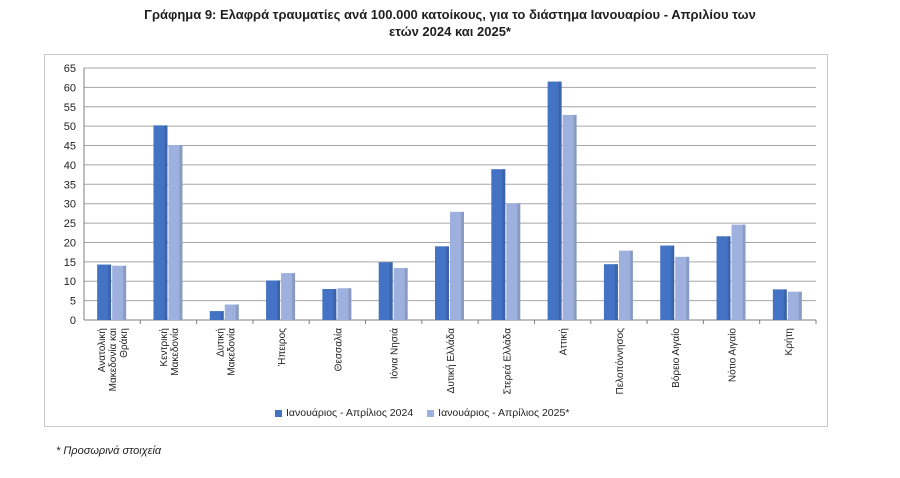 This screenshot has height=478, width=900. I want to click on chart-title-line-2: ετών 2024 και 2025*, so click(450, 31).